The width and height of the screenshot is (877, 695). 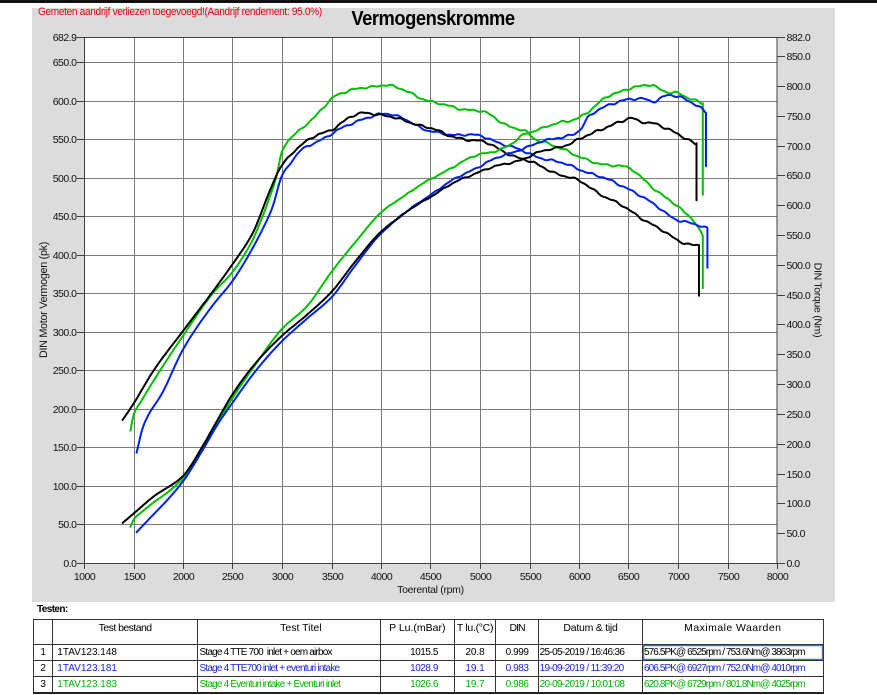 I want to click on svg-text: 3500, so click(x=333, y=577).